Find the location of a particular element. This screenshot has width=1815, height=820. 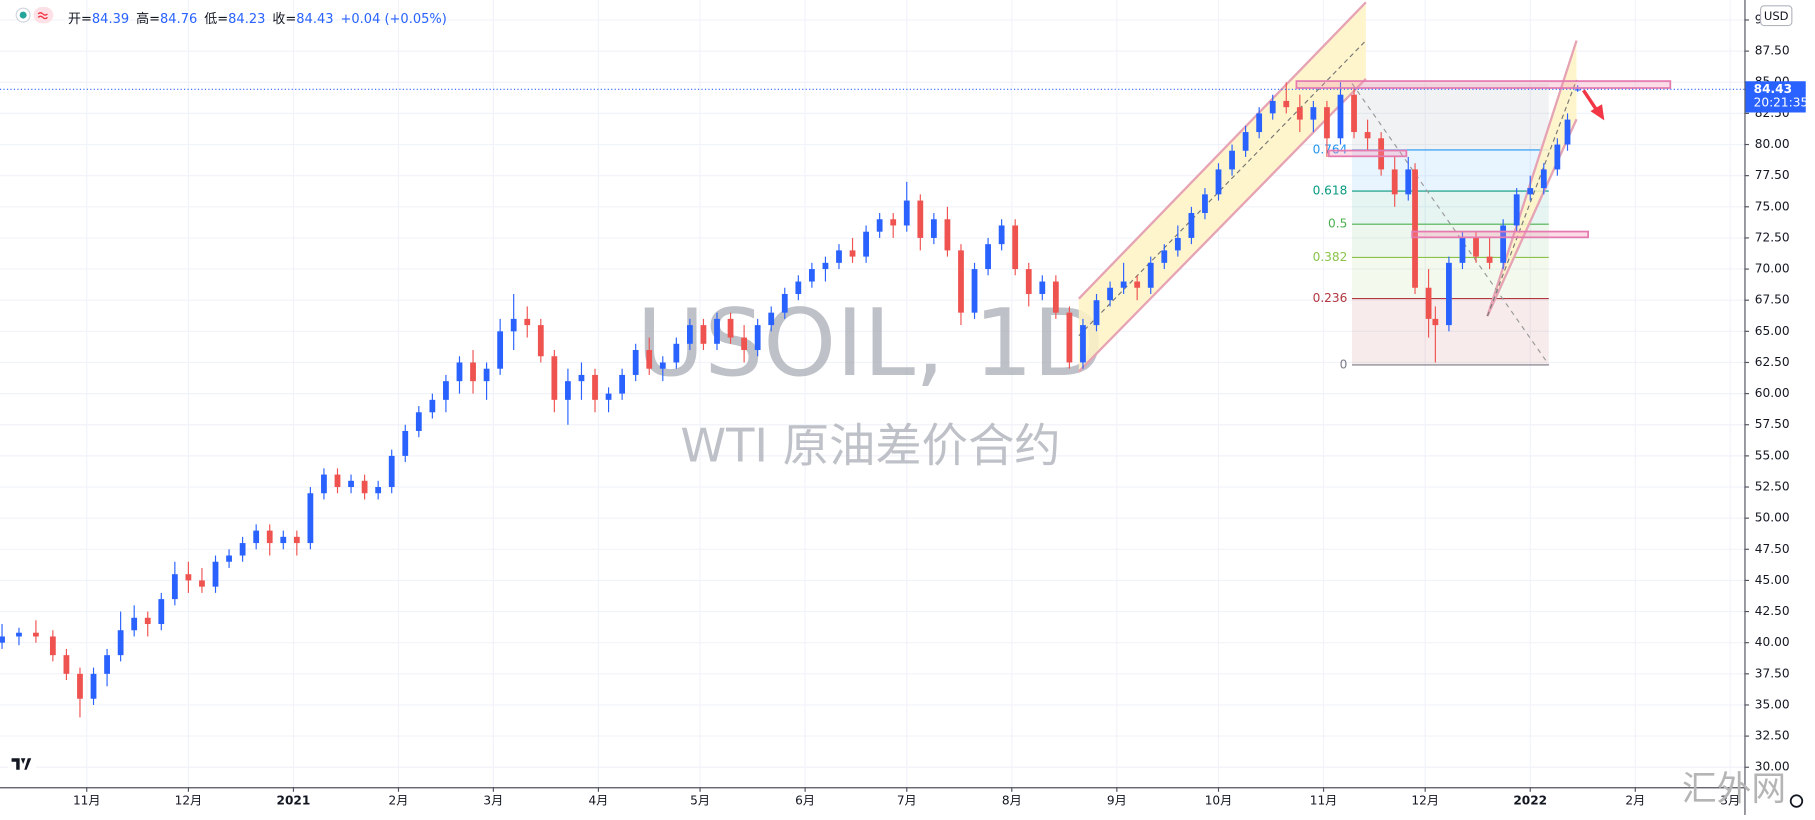

currency-label: USD is located at coordinates (1776, 16).